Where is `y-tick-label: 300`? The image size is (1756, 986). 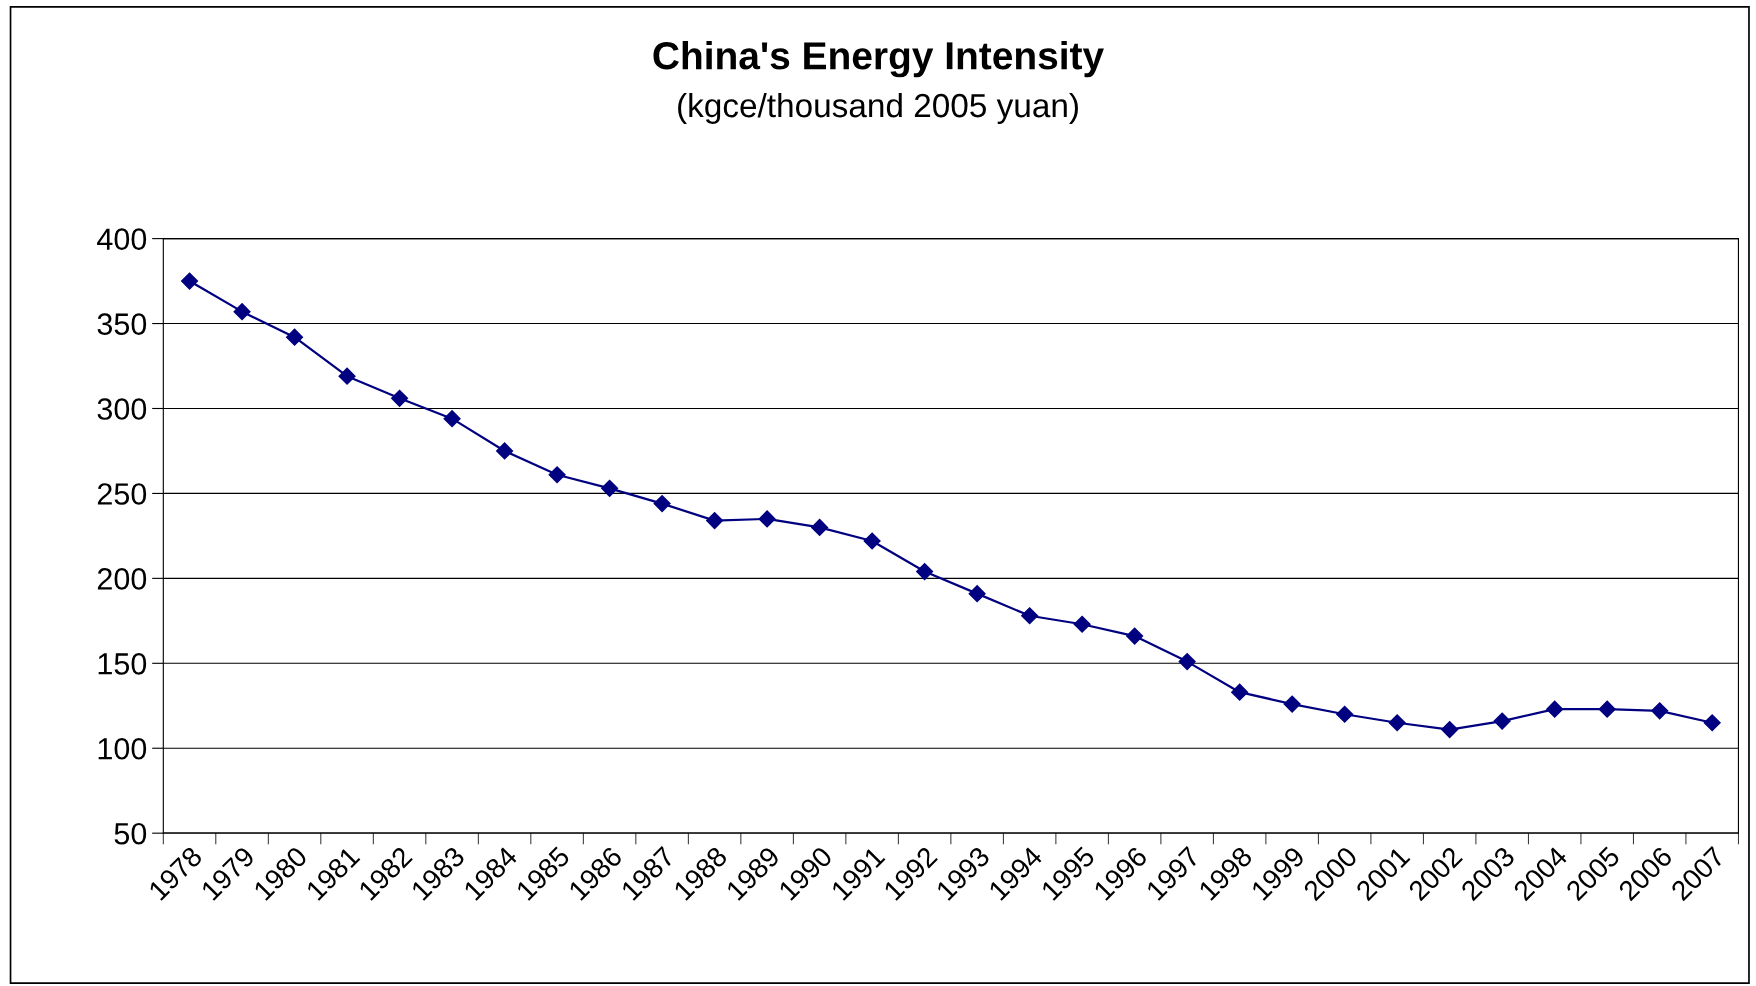 y-tick-label: 300 is located at coordinates (122, 409).